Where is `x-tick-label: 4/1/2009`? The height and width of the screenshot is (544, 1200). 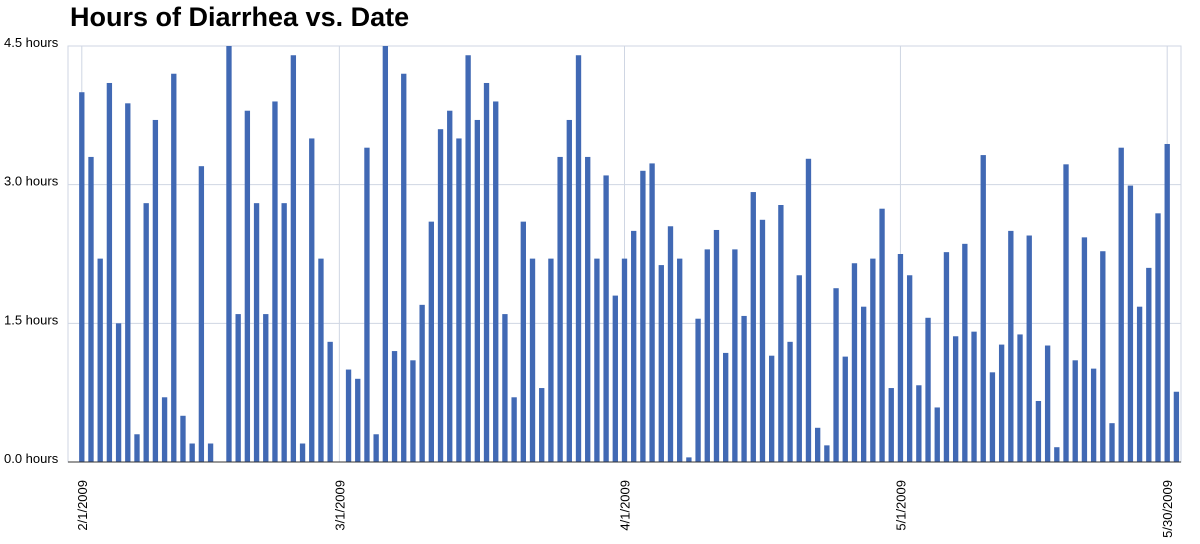
x-tick-label: 4/1/2009 is located at coordinates (625, 505).